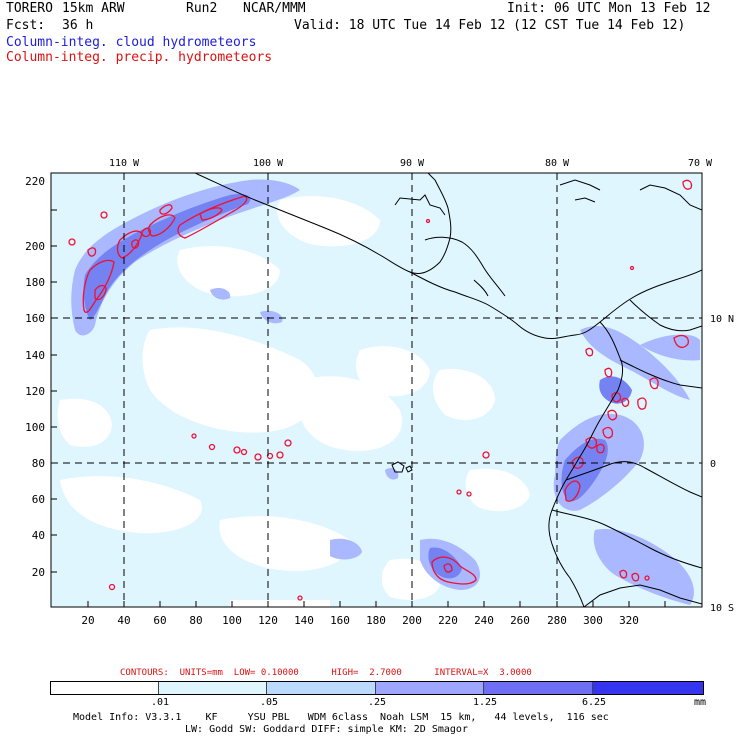  I want to click on x-tick-label: 80, so click(195, 620).